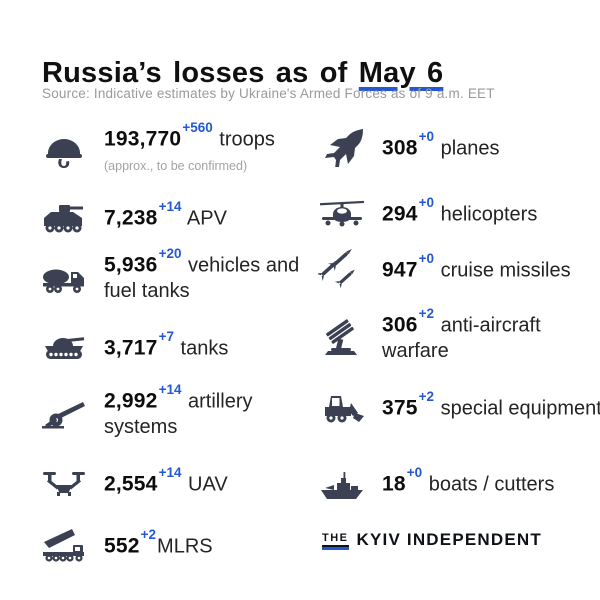  I want to click on stat-value: 552, so click(122, 546).